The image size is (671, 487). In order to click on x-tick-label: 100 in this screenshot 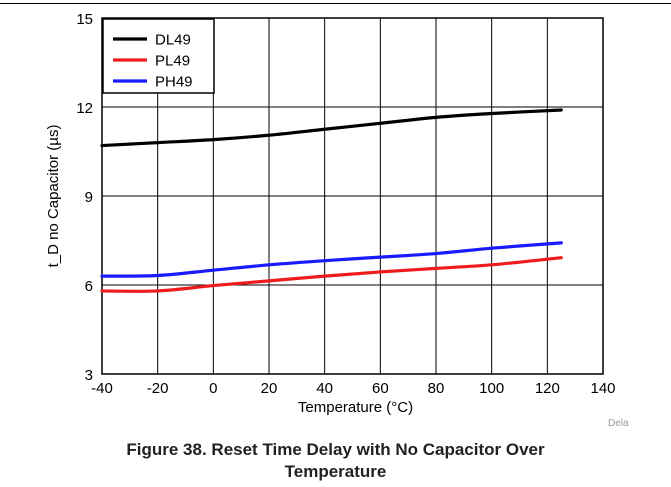, I will do `click(491, 388)`.